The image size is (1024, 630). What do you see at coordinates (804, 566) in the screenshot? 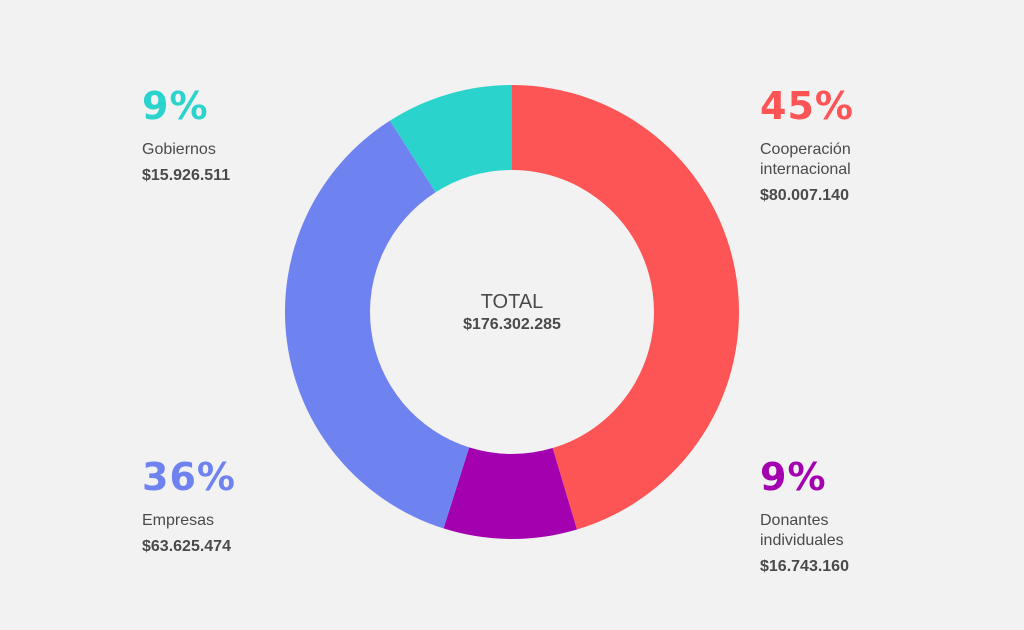
I see `segment-amount: $16.743.160` at bounding box center [804, 566].